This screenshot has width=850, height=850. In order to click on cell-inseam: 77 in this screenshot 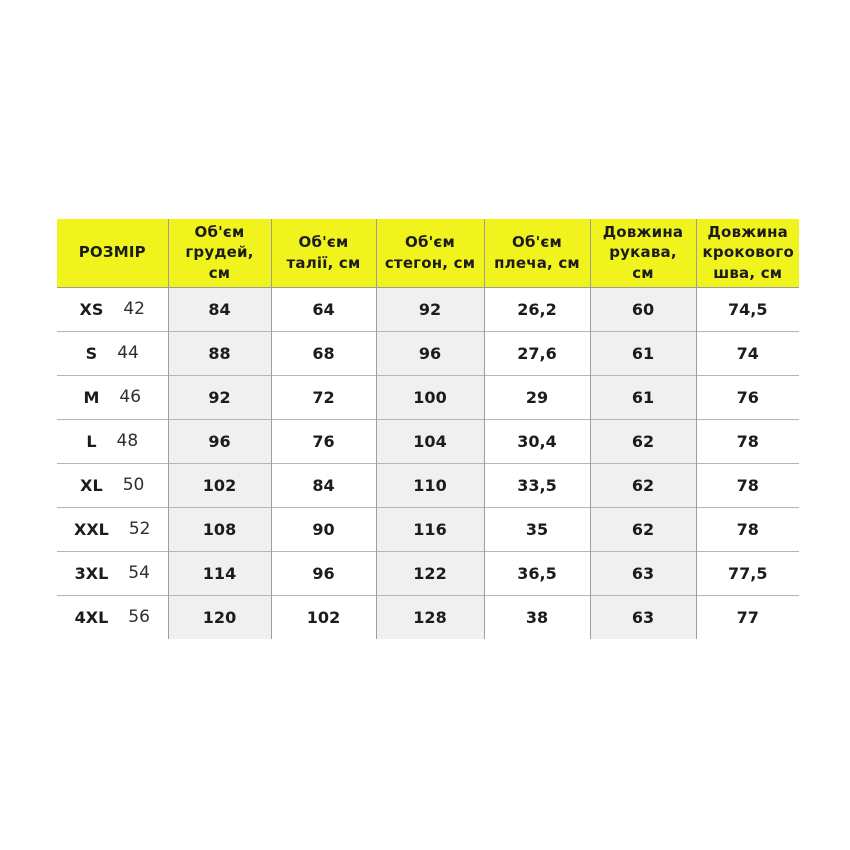, I will do `click(747, 617)`.